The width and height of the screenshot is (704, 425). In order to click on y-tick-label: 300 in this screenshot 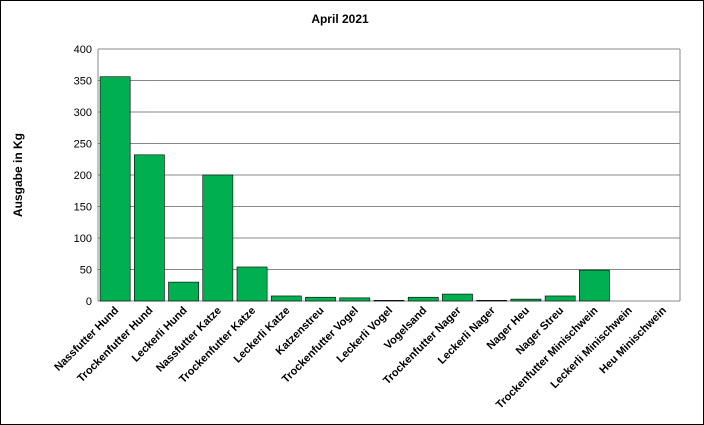, I will do `click(83, 113)`.